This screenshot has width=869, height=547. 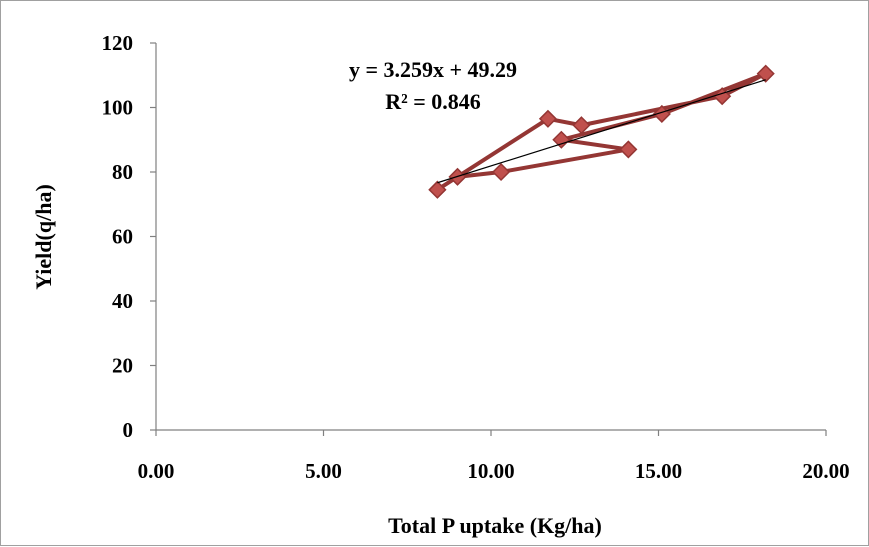 I want to click on y-tick-label: 0, so click(x=128, y=430).